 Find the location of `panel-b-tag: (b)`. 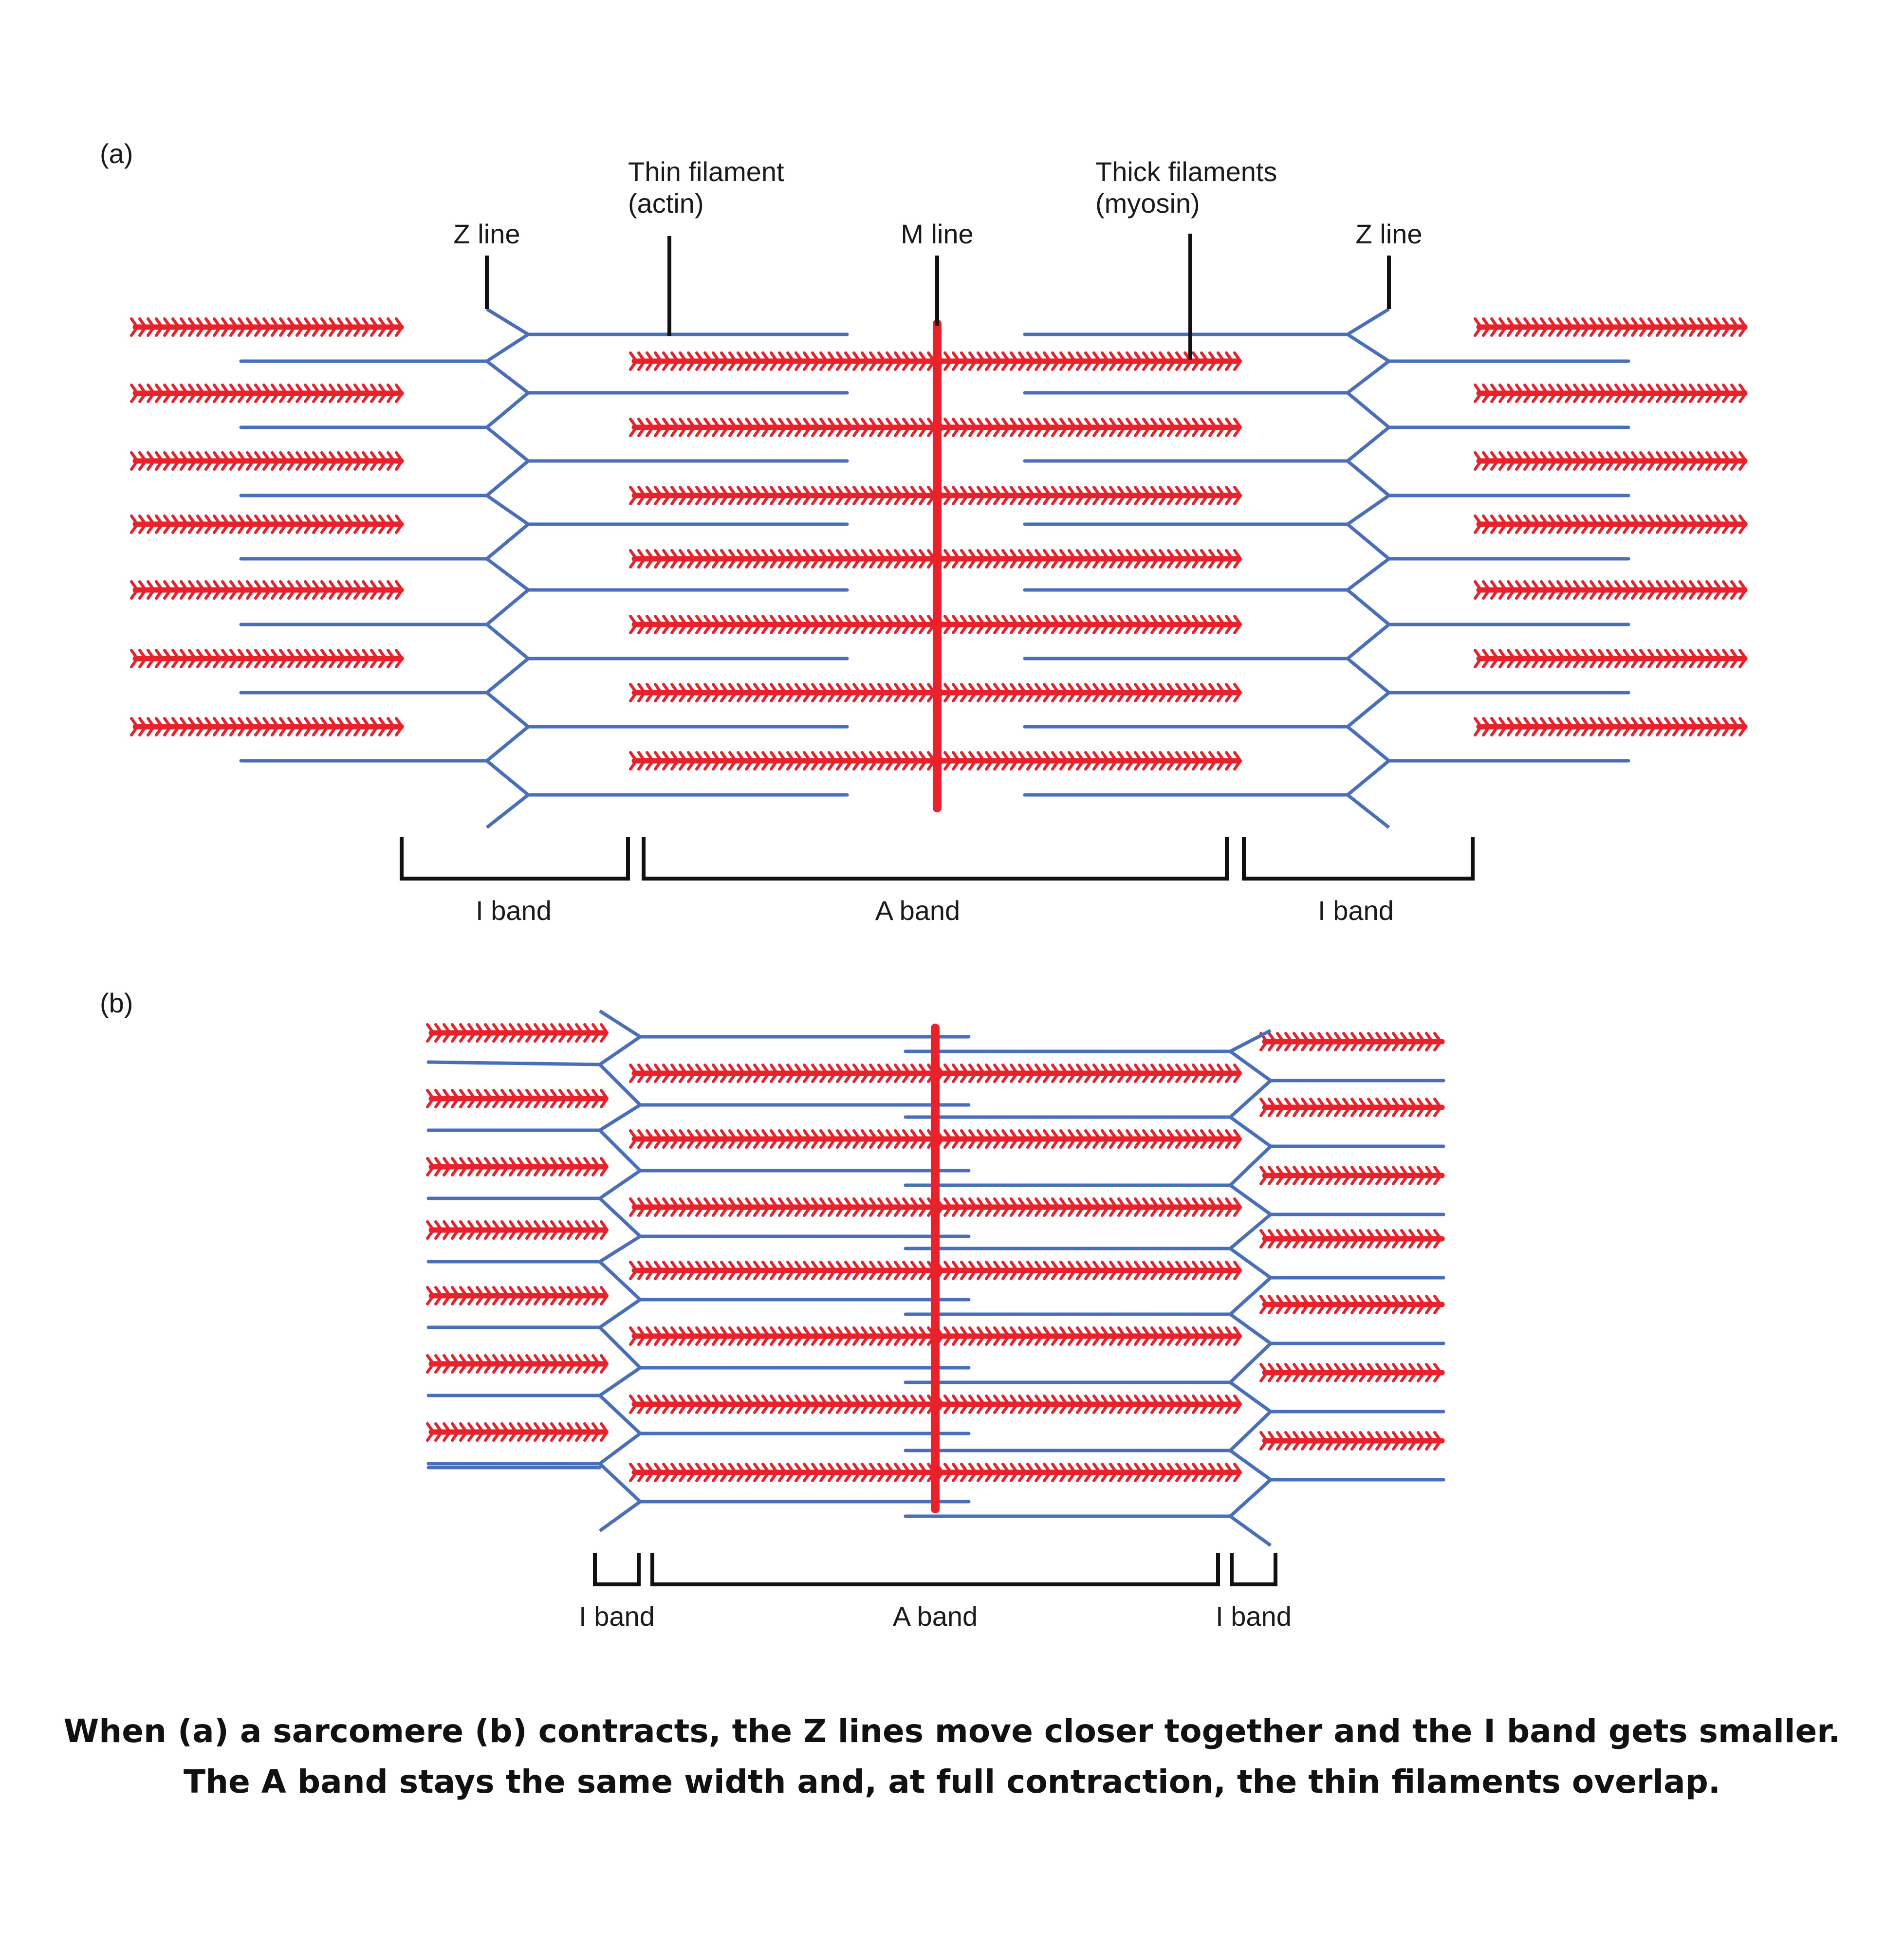

panel-b-tag: (b) is located at coordinates (116, 1003).